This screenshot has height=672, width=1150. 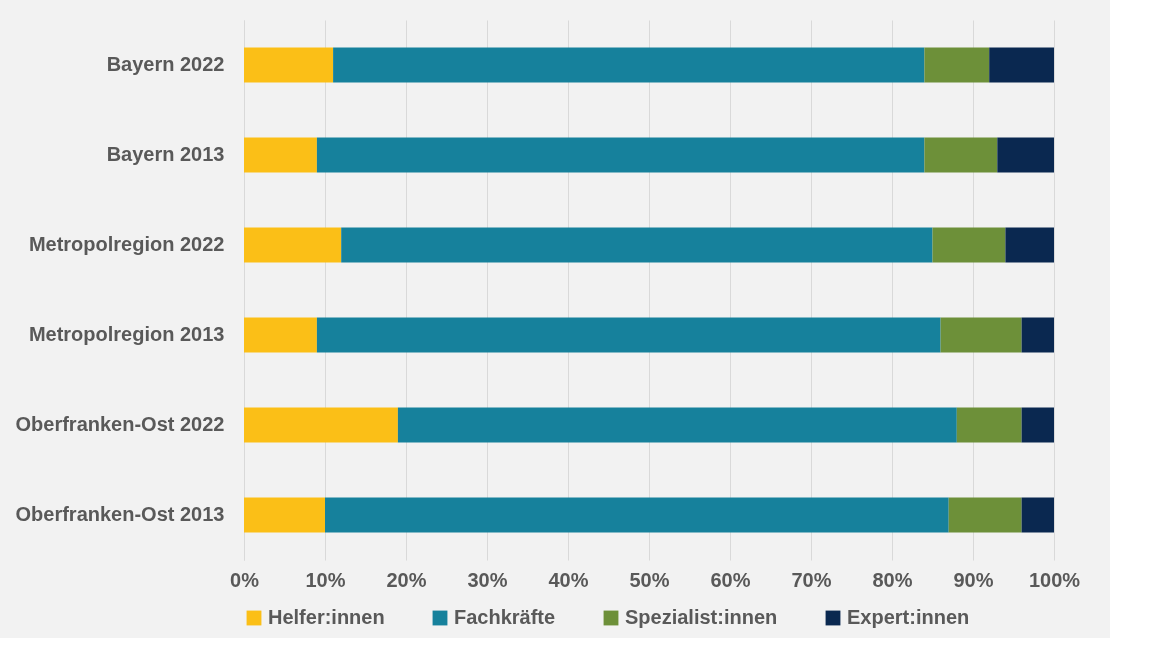 I want to click on x-tick-label: 60%, so click(x=730, y=579).